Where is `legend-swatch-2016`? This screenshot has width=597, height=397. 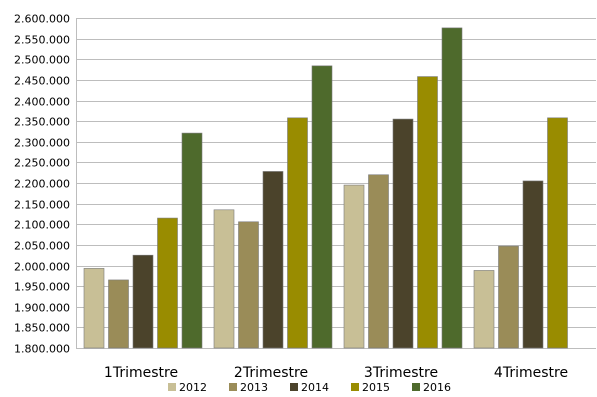 legend-swatch-2016 is located at coordinates (416, 387).